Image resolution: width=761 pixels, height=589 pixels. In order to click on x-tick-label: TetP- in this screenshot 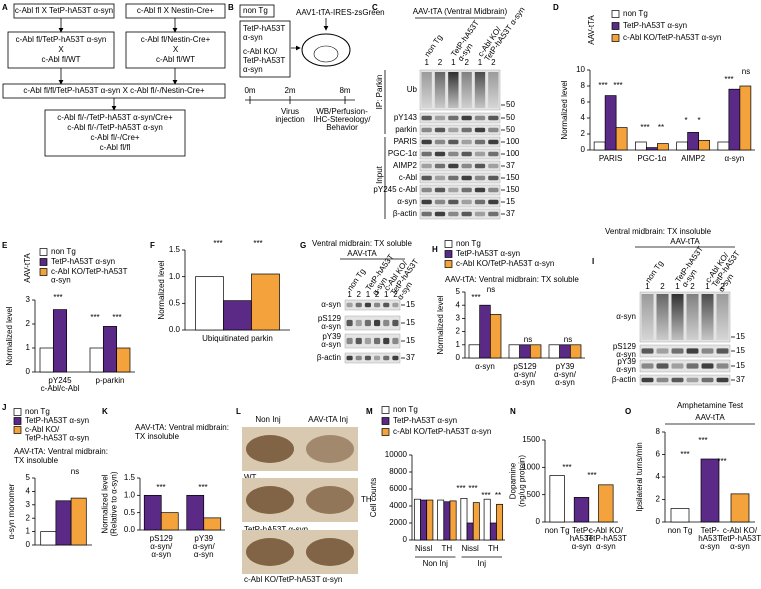, I will do `click(581, 530)`.